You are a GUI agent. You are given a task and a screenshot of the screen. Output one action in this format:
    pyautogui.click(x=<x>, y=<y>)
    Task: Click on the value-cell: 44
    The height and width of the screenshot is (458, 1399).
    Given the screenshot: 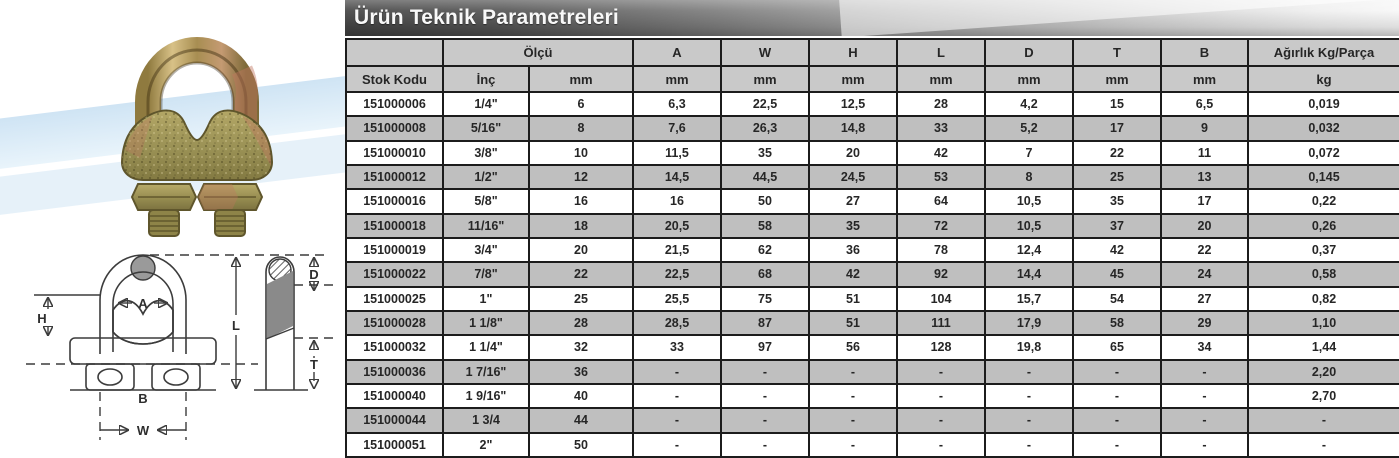 What is the action you would take?
    pyautogui.click(x=581, y=420)
    